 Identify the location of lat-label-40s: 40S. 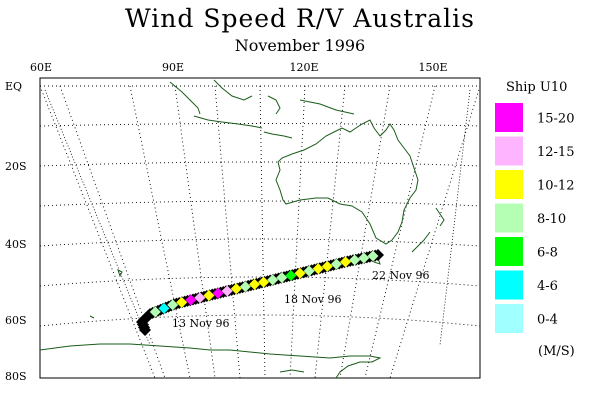
(16, 244).